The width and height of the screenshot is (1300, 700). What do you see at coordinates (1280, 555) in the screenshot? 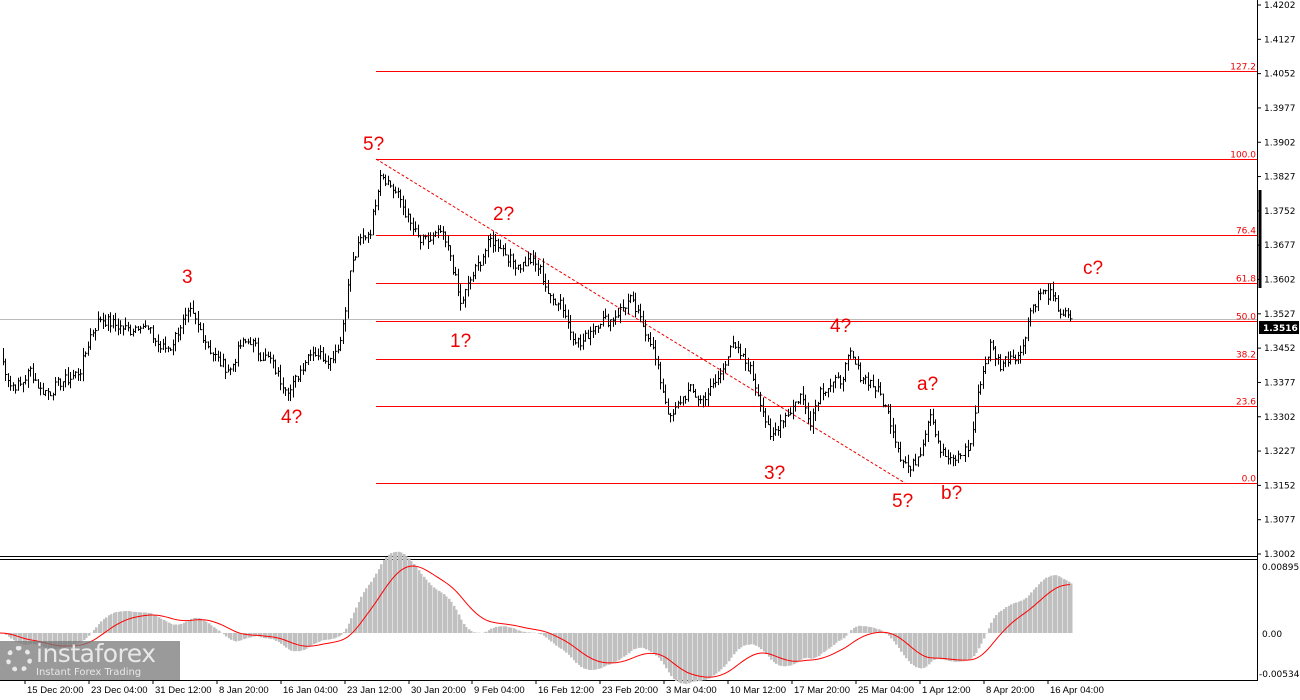
I see `price-tick-label: 1.3002` at bounding box center [1280, 555].